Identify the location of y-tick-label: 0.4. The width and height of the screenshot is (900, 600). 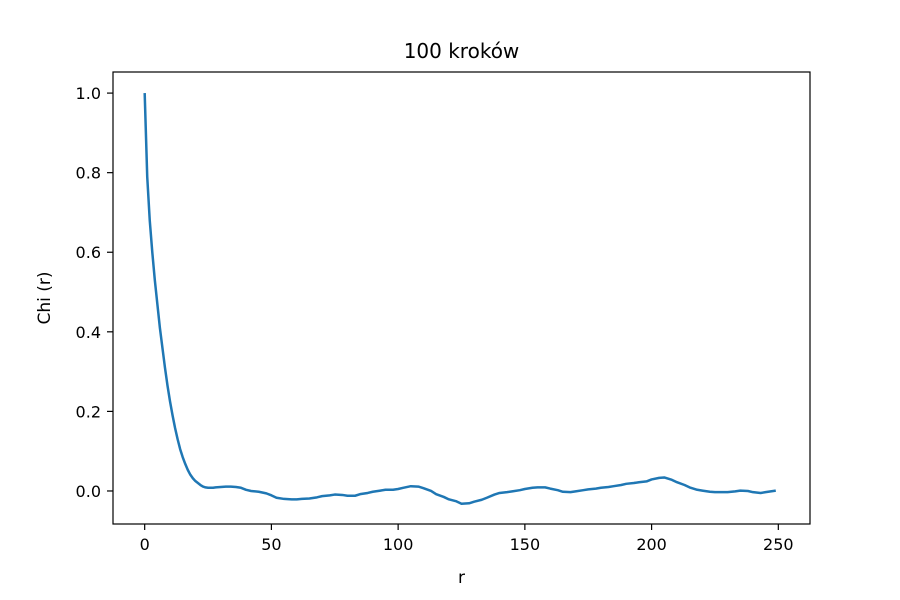
(88, 332).